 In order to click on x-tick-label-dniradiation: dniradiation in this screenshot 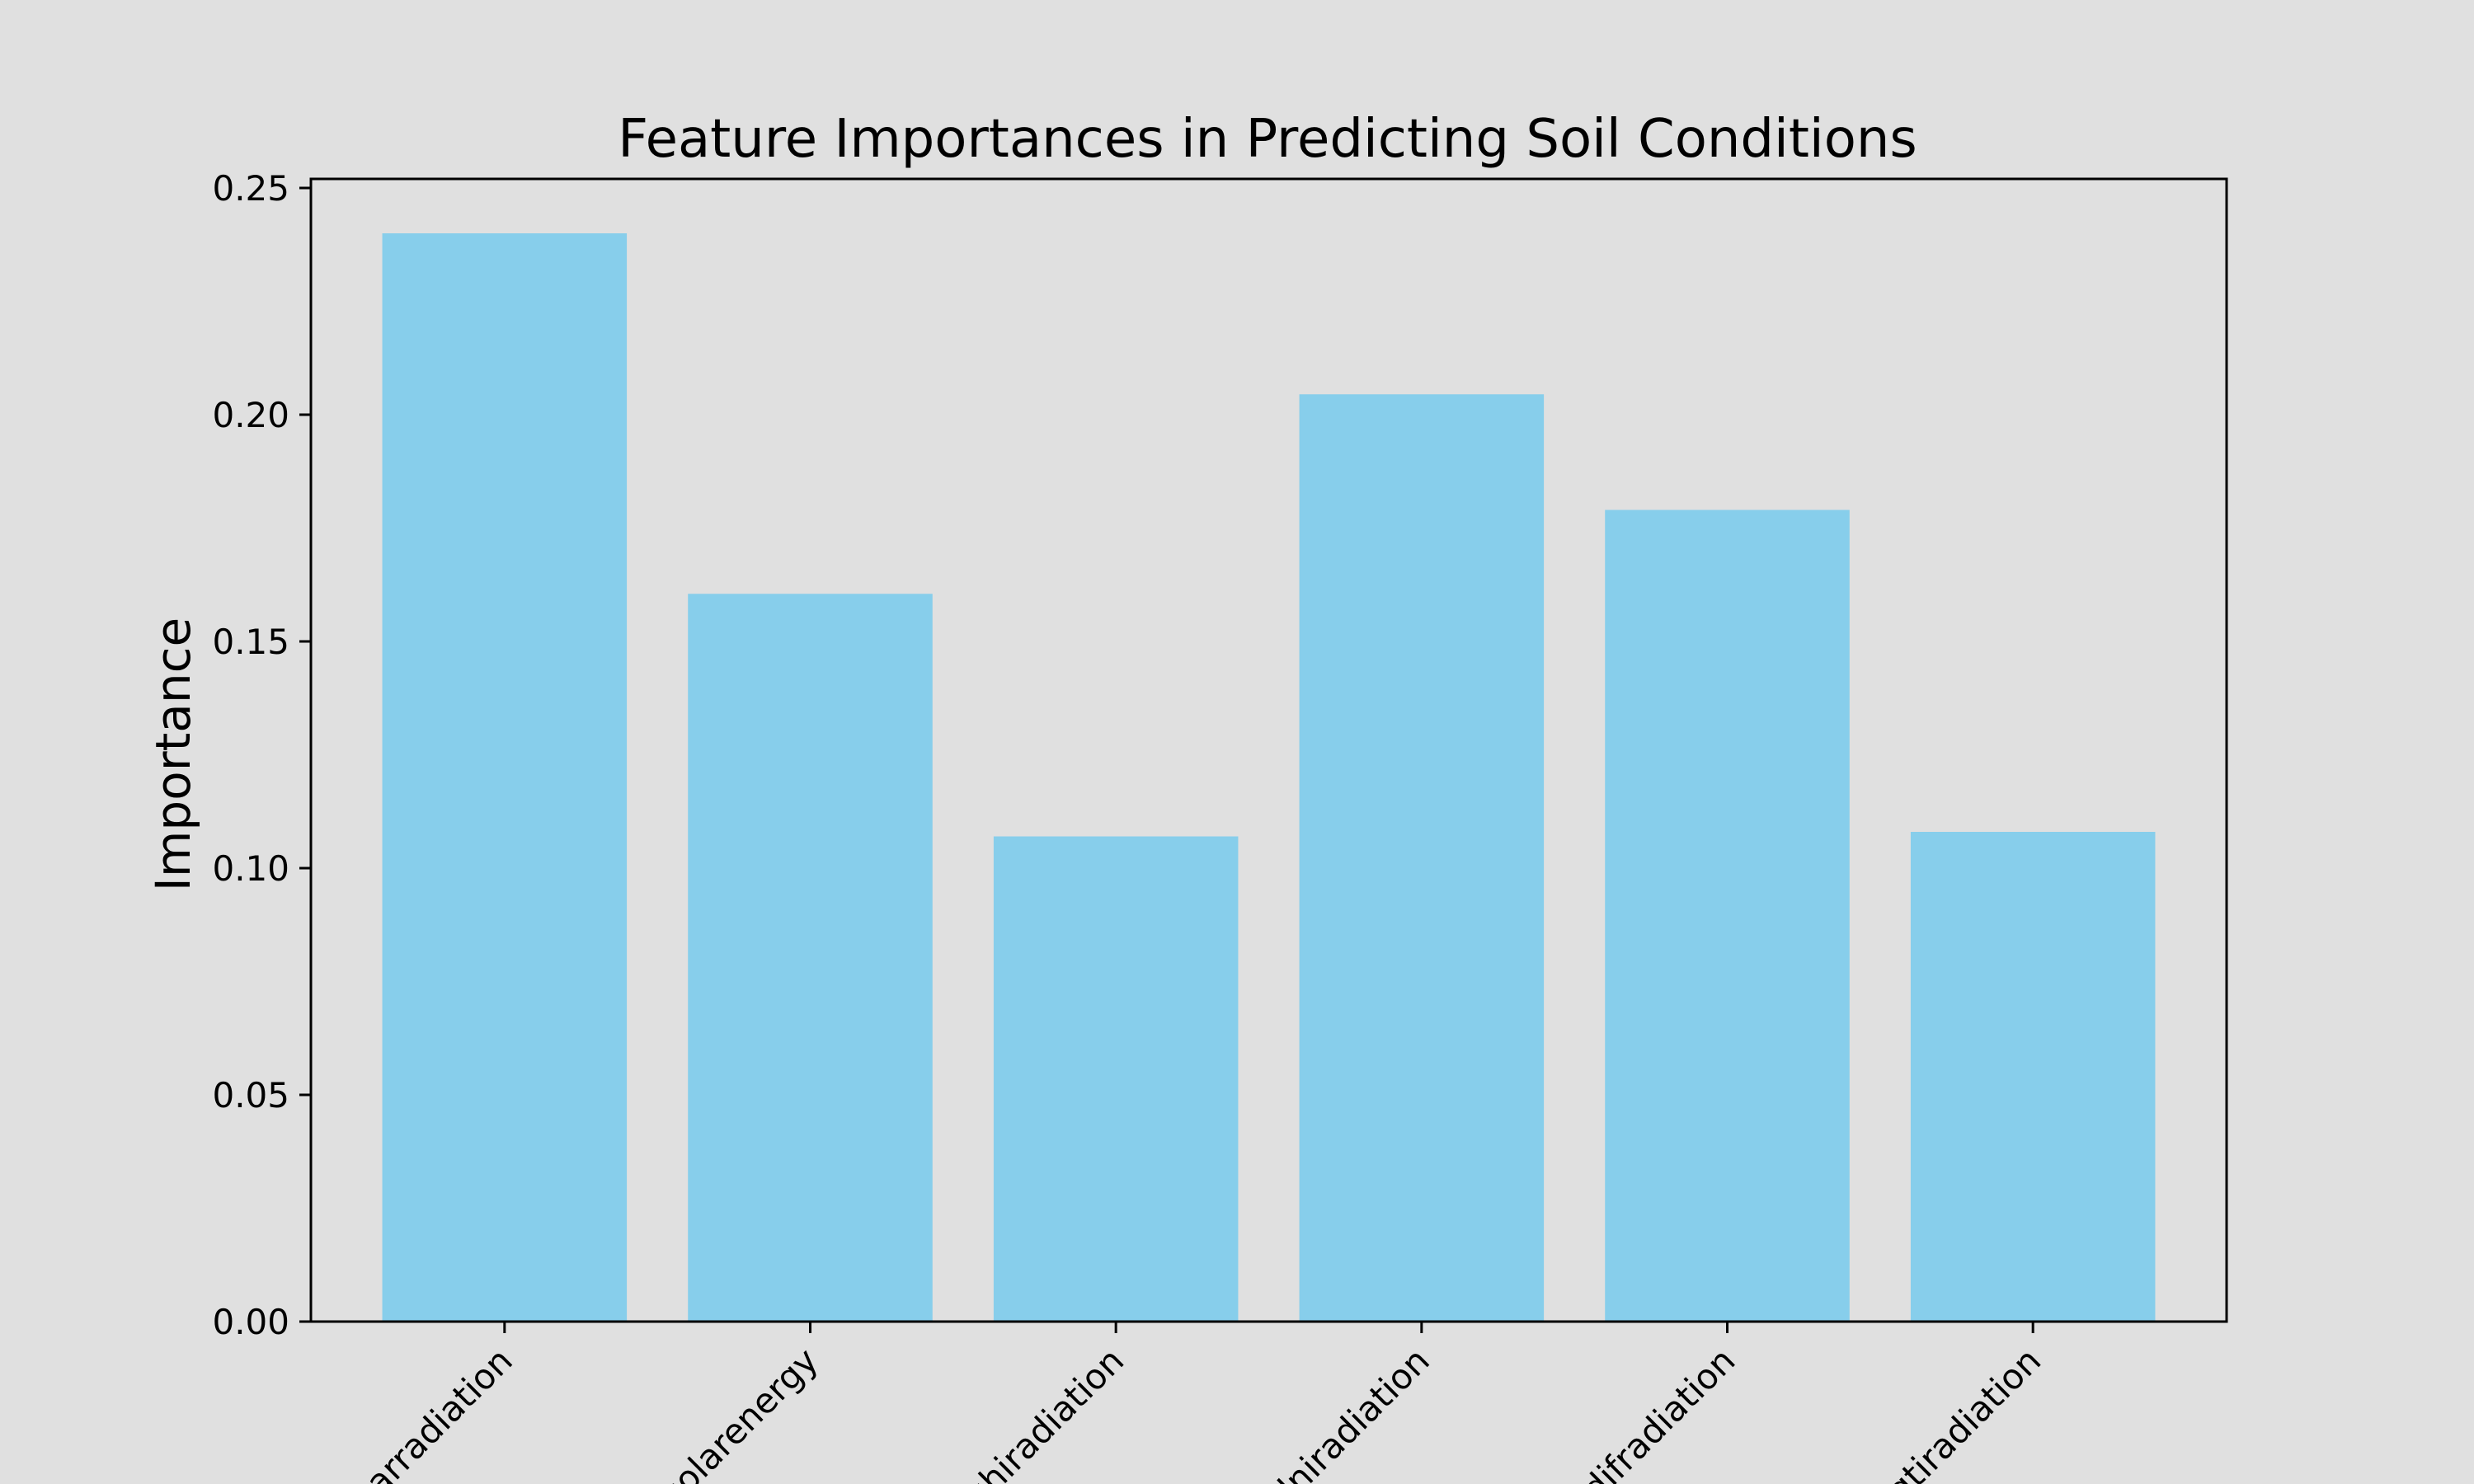, I will do `click(1349, 1412)`.